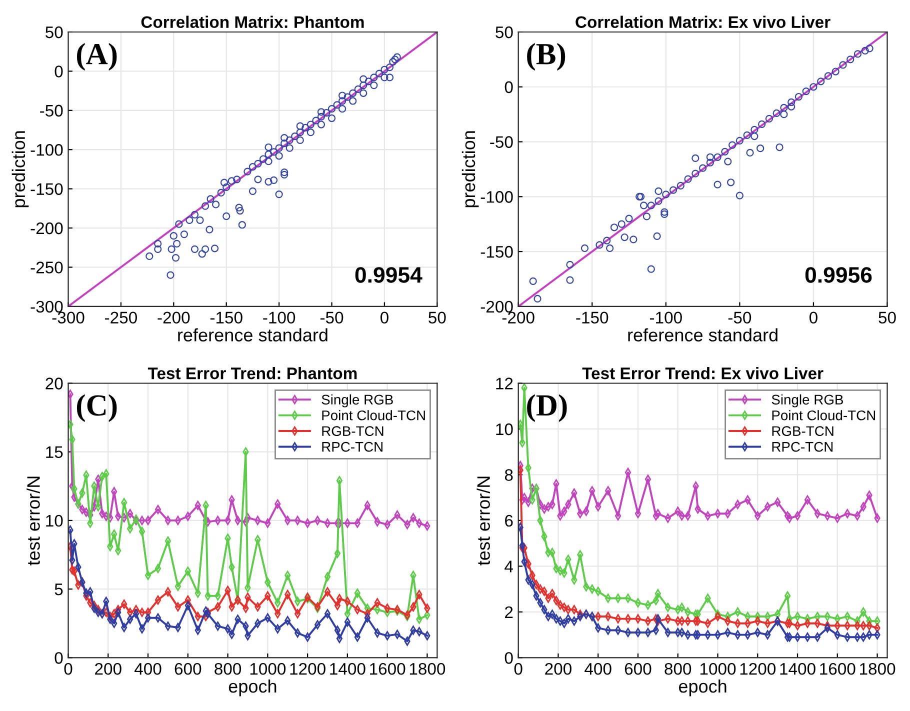 Image resolution: width=910 pixels, height=711 pixels. What do you see at coordinates (388, 275) in the screenshot?
I see `annotation: 0.9954` at bounding box center [388, 275].